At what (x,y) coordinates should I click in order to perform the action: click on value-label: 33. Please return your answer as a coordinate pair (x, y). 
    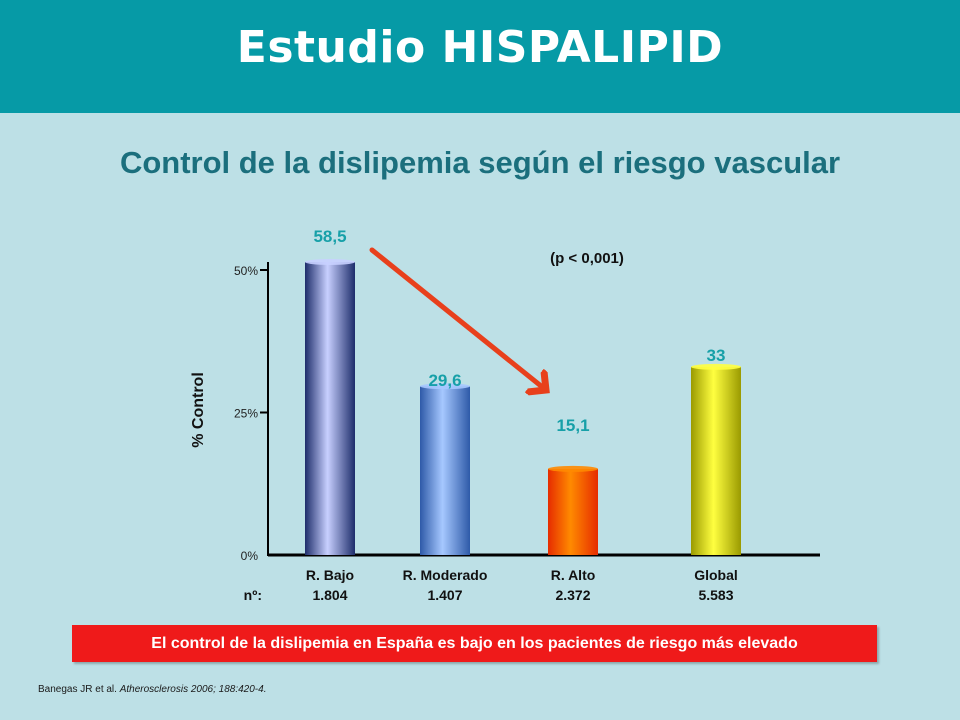
    Looking at the image, I should click on (716, 355).